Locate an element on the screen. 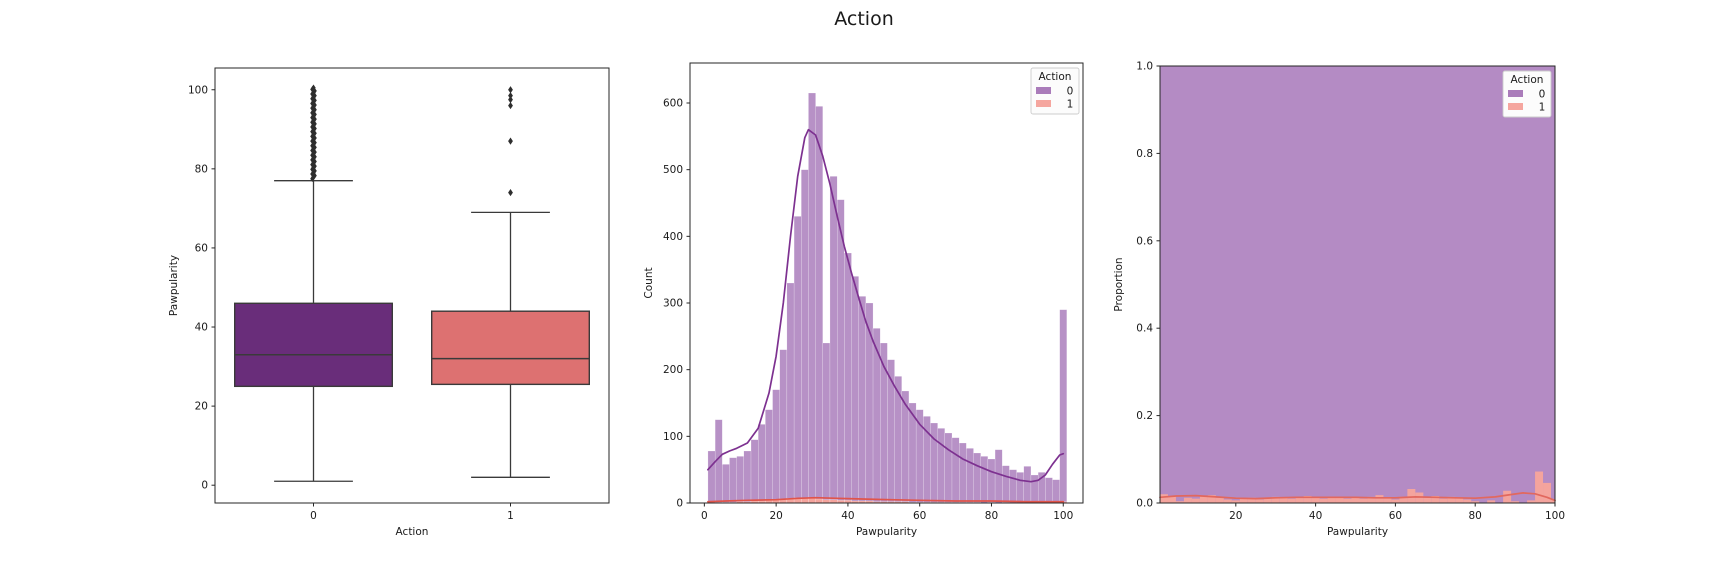  x-axis-label: Action is located at coordinates (412, 532).